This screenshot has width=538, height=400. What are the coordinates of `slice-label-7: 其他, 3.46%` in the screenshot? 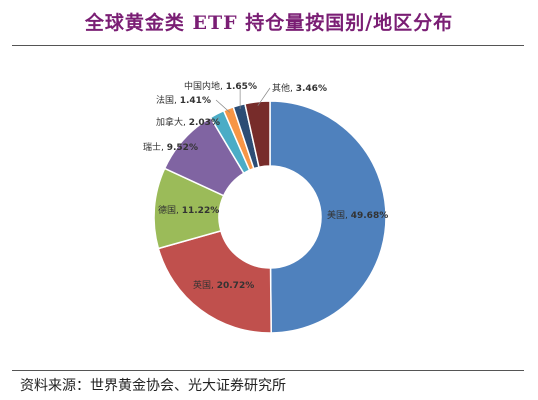 It's located at (299, 88).